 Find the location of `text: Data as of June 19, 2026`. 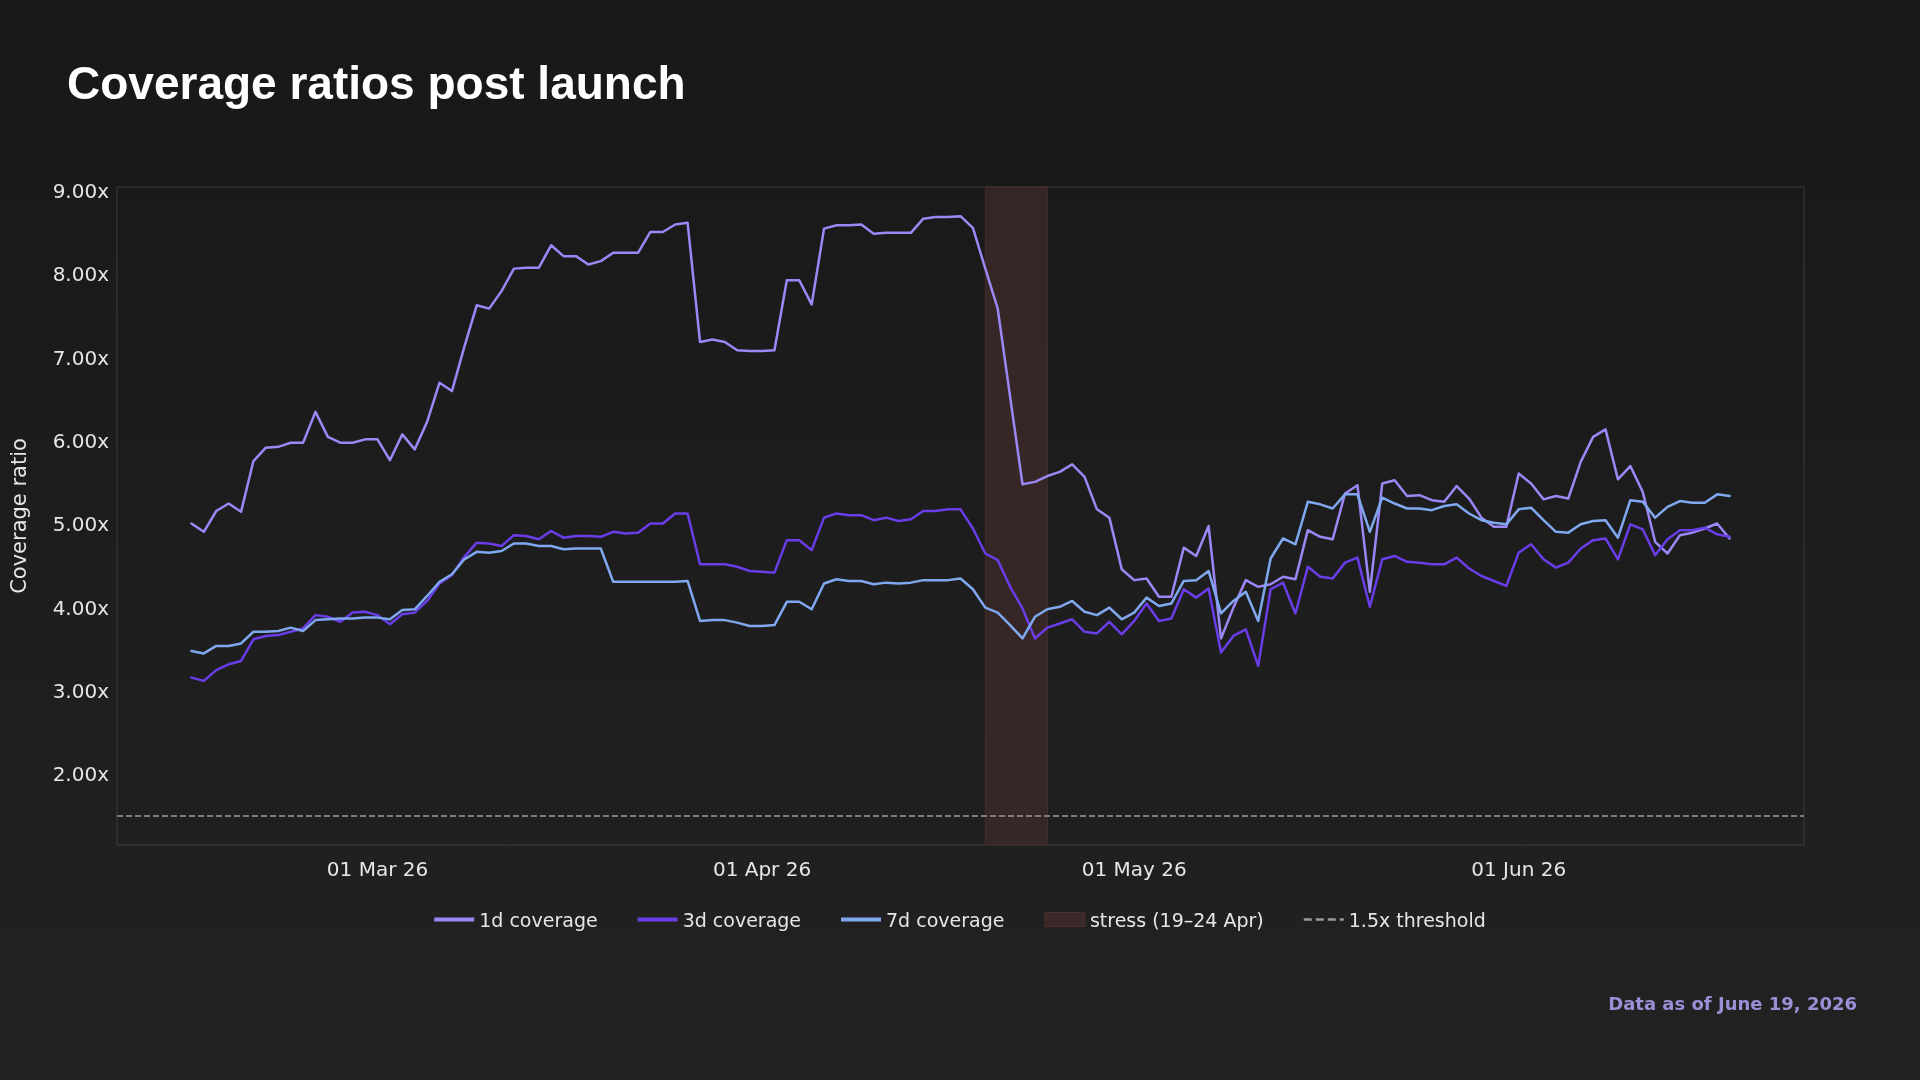

text: Data as of June 19, 2026 is located at coordinates (1732, 1003).